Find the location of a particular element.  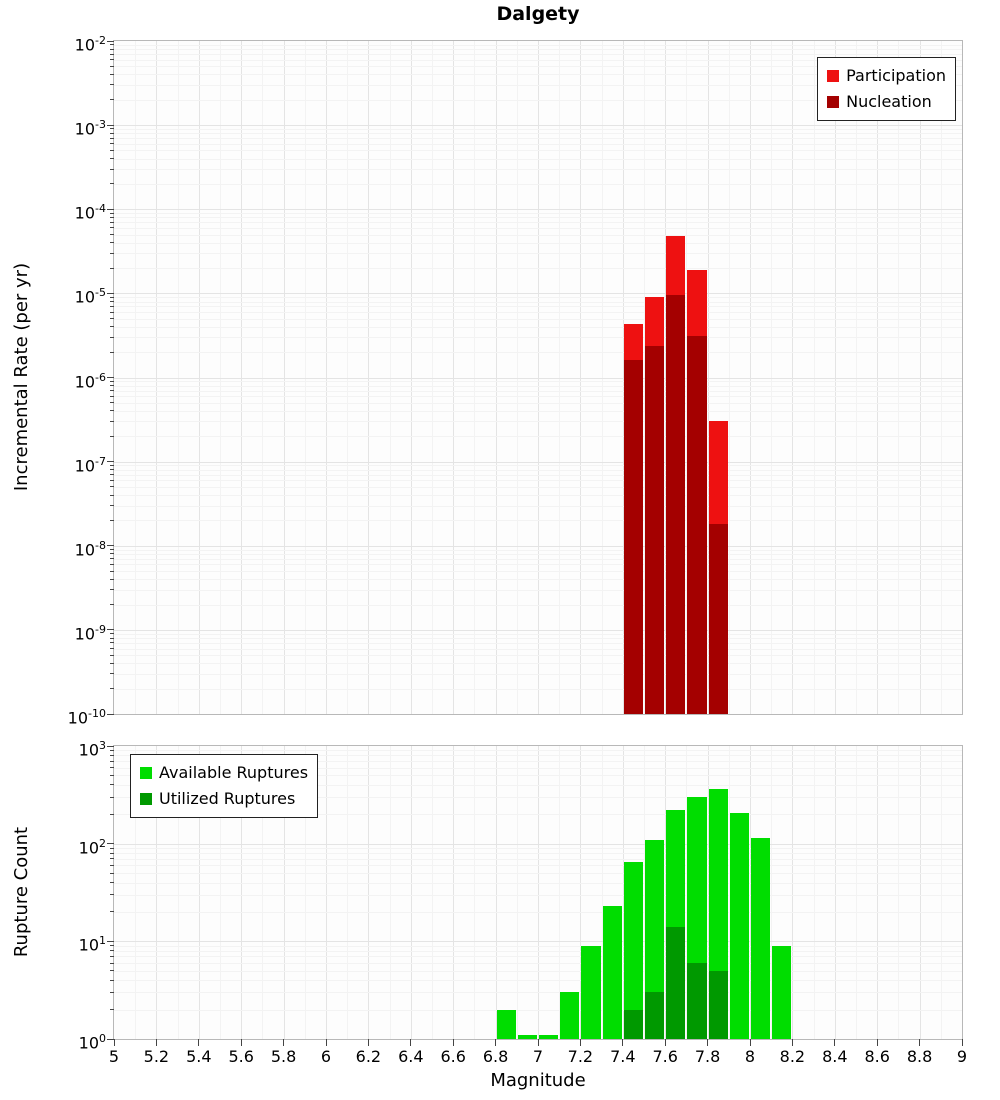

y-tick-label: 10⁻¹⁰ is located at coordinates (86, 717).